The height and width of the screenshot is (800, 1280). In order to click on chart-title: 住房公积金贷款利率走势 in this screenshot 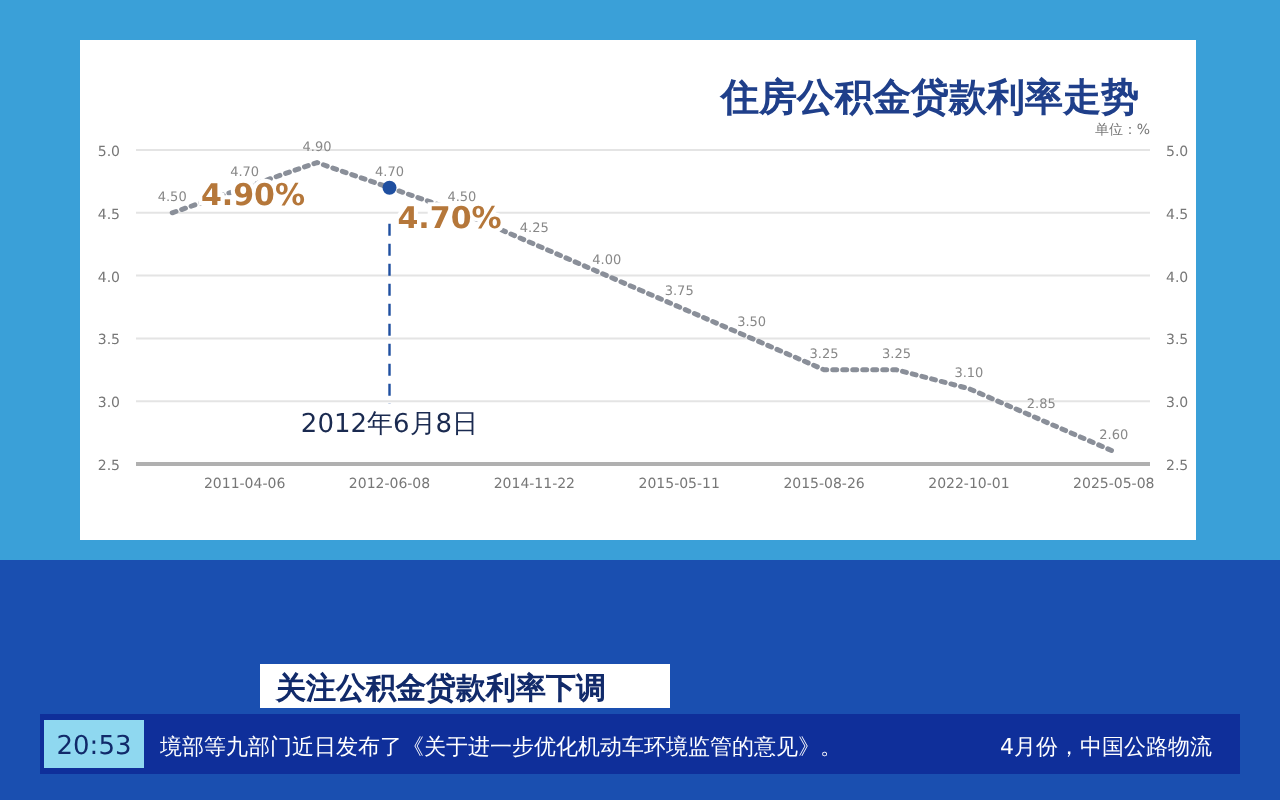, I will do `click(929, 98)`.